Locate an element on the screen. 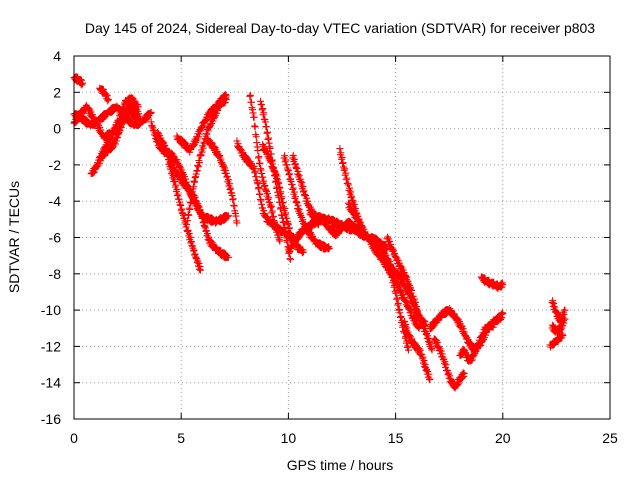 The width and height of the screenshot is (640, 480). series-arc25 is located at coordinates (409, 293).